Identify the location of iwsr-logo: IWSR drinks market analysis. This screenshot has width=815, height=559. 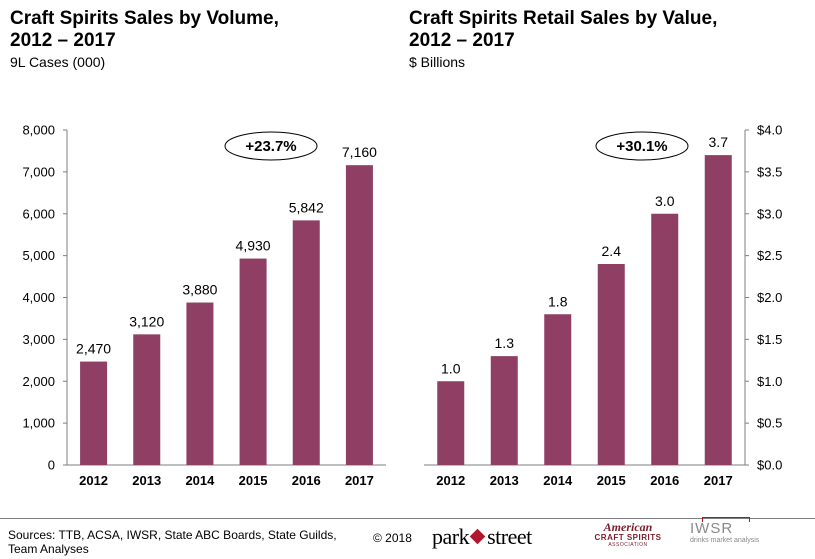
(725, 531).